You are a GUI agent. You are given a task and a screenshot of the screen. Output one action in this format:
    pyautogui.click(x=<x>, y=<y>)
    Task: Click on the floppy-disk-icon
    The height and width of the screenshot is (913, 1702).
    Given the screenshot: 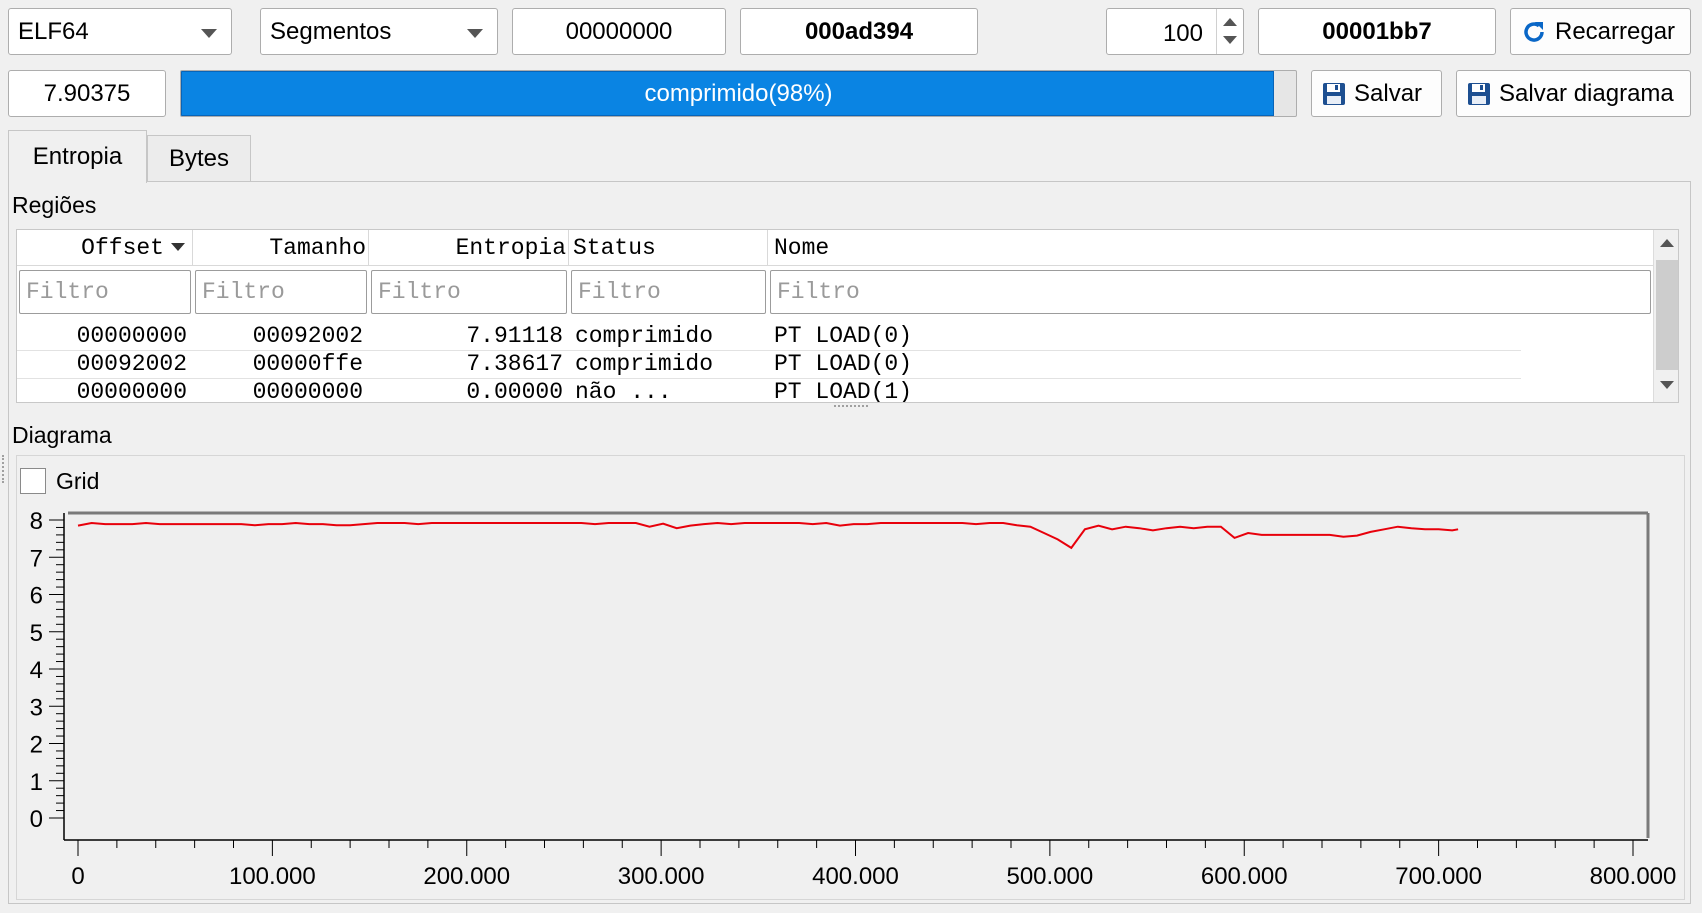 What is the action you would take?
    pyautogui.click(x=1334, y=93)
    